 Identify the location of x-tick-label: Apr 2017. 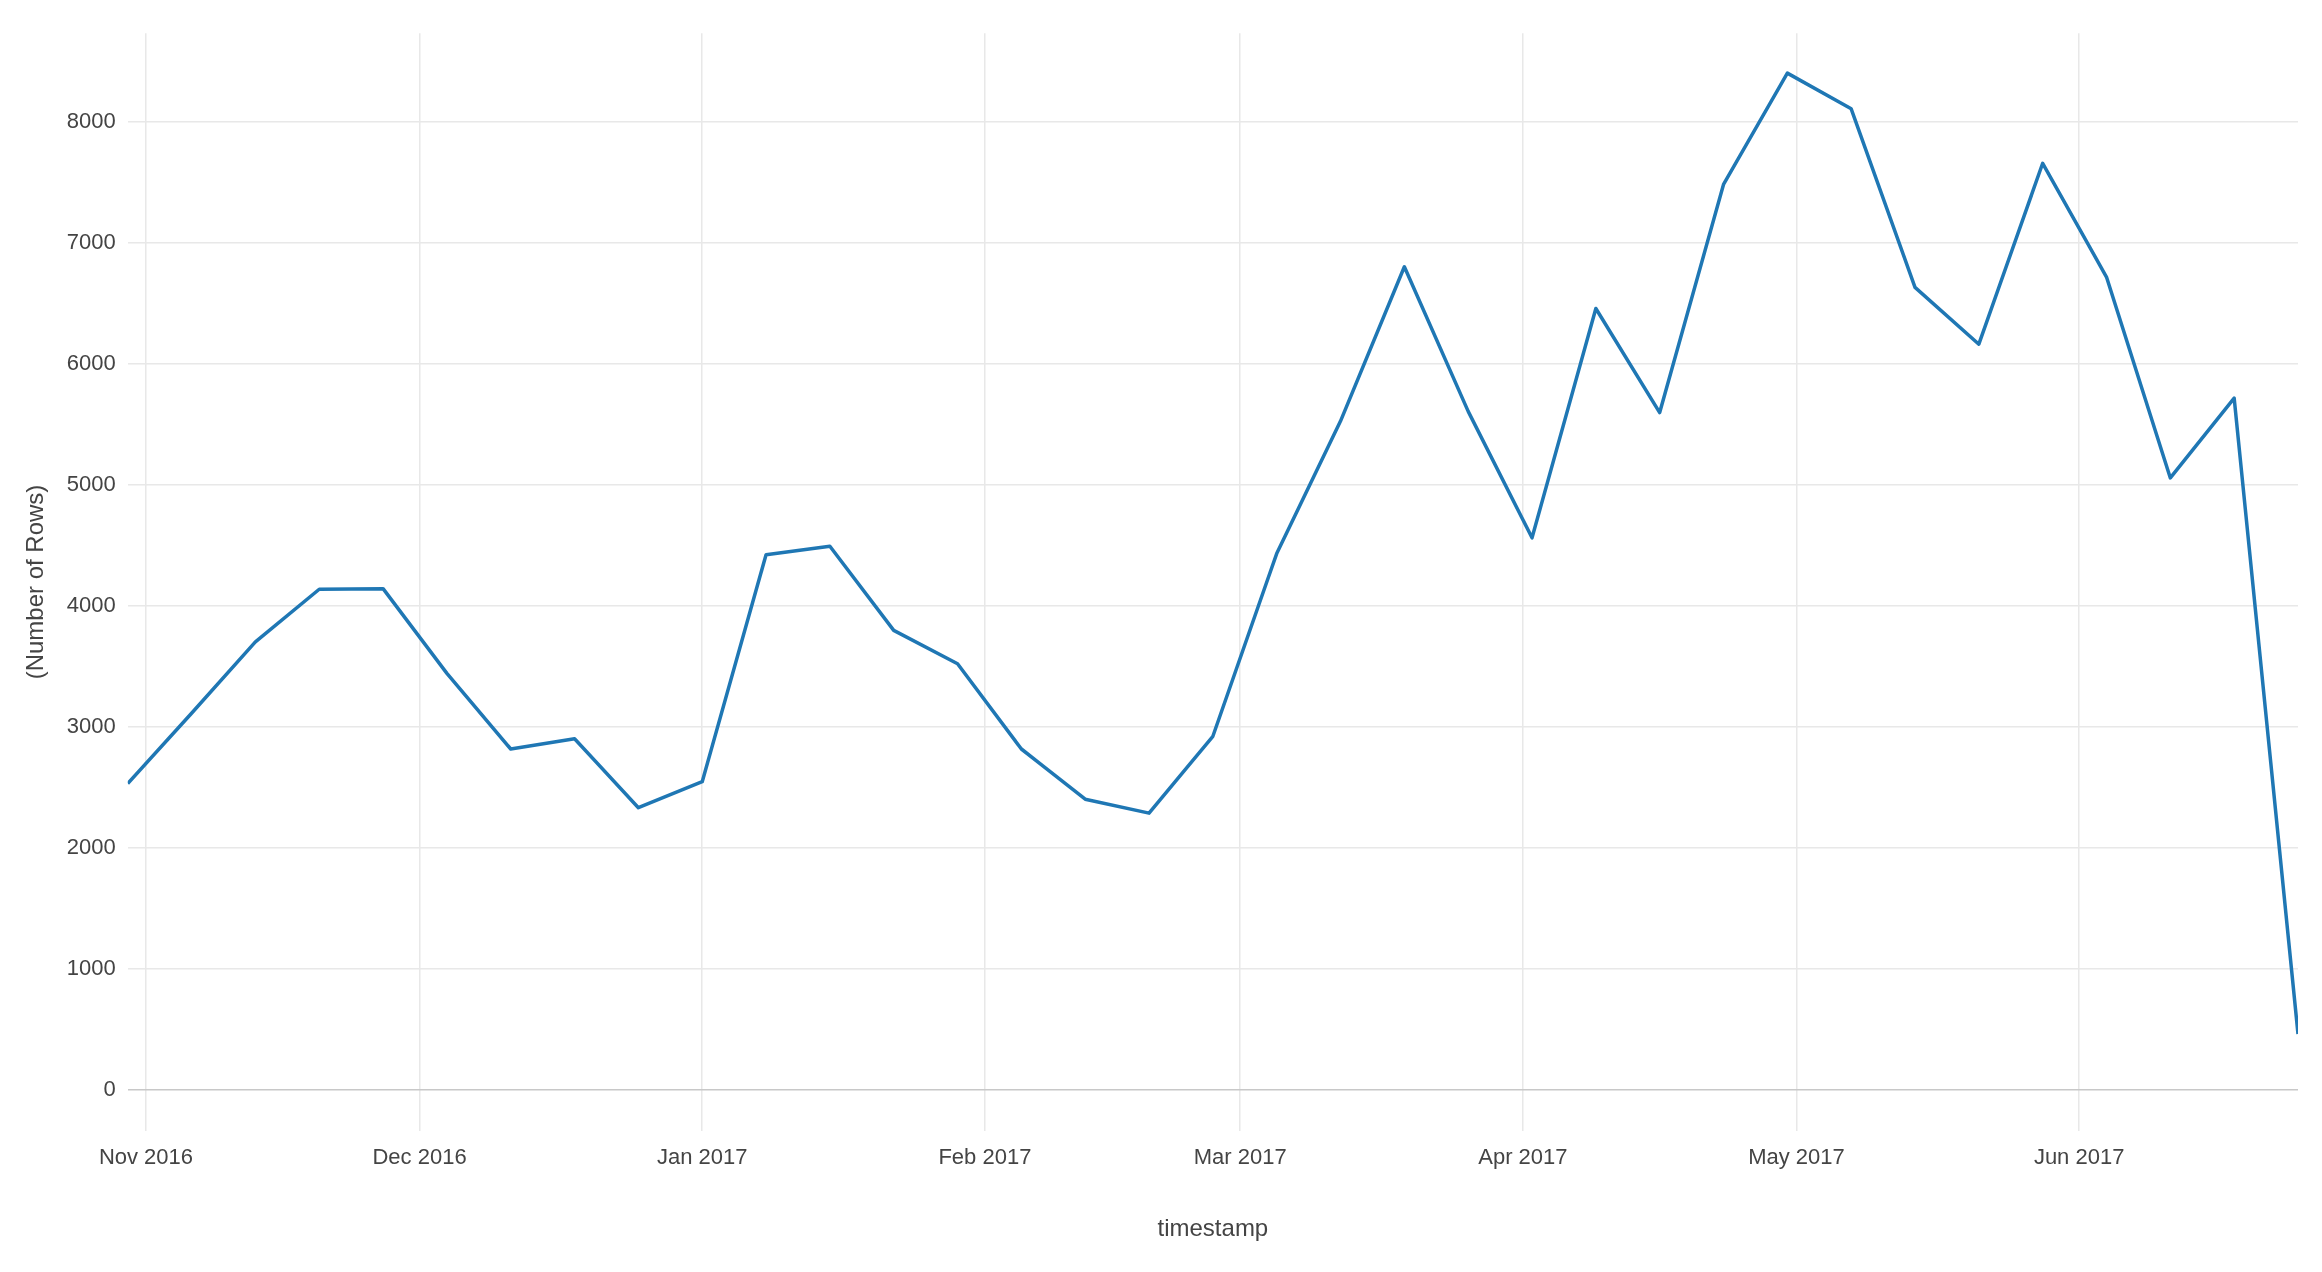
(1523, 1157).